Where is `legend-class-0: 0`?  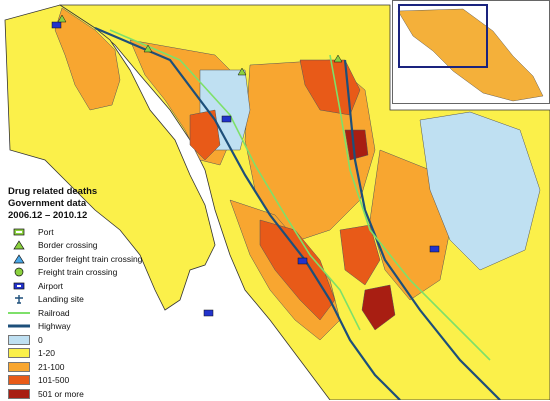 legend-class-0: 0 is located at coordinates (103, 340).